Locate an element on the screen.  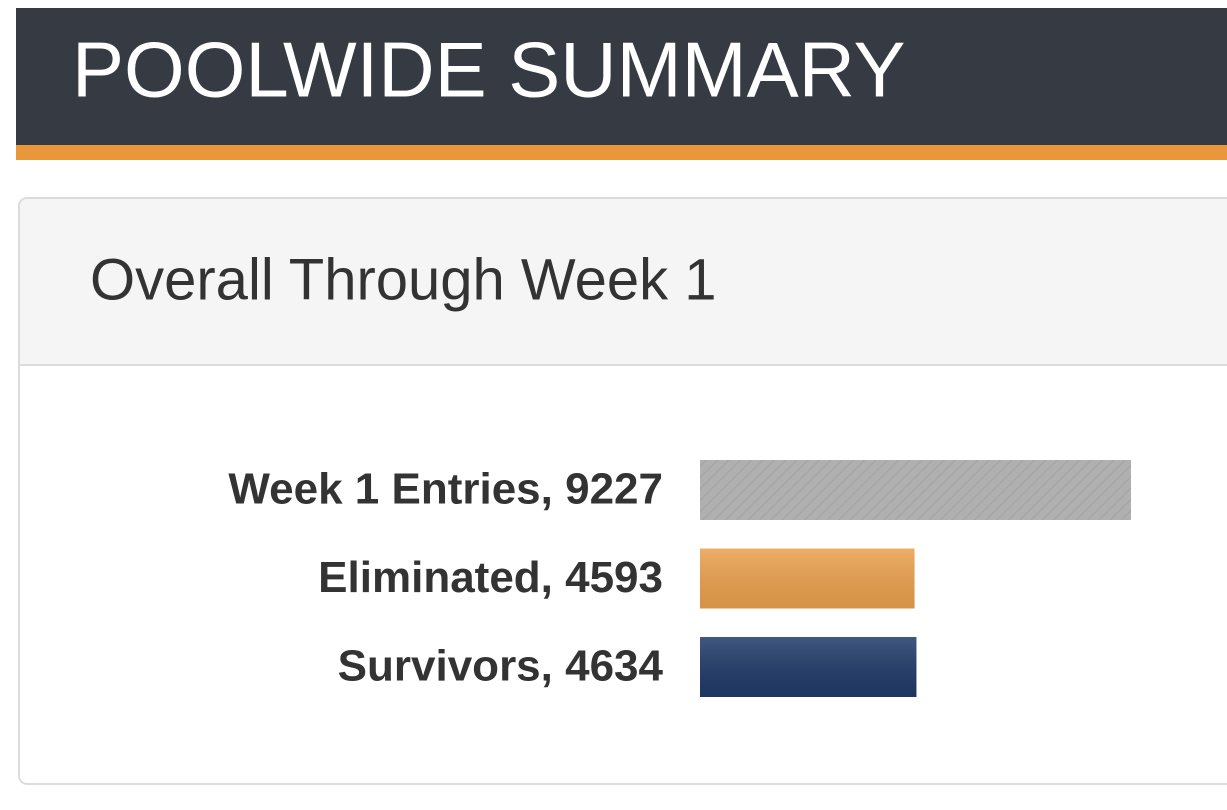
bar is located at coordinates (915, 490).